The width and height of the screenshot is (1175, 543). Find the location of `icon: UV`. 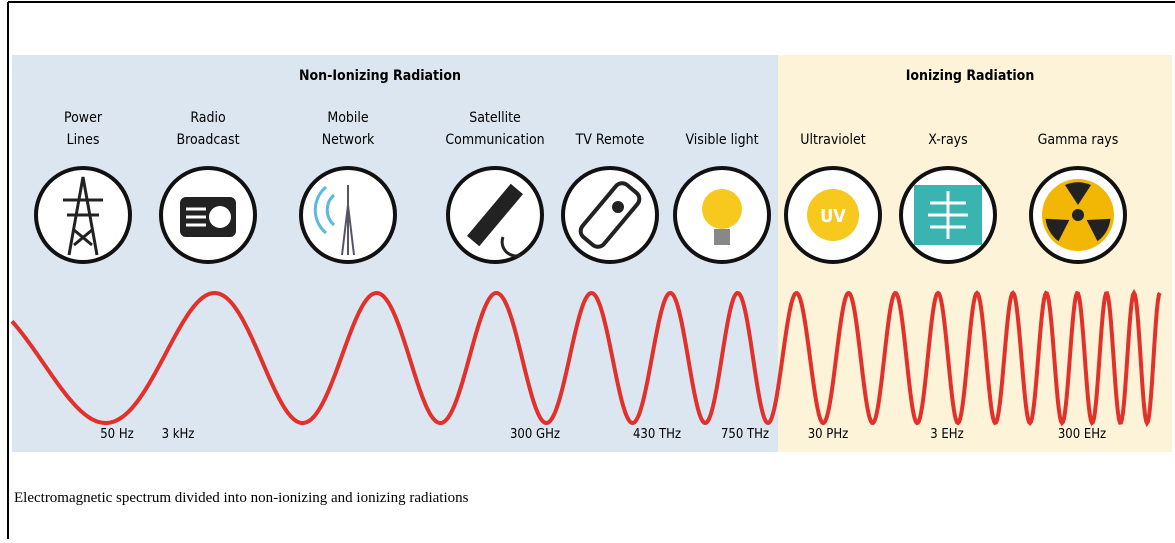

icon: UV is located at coordinates (833, 215).